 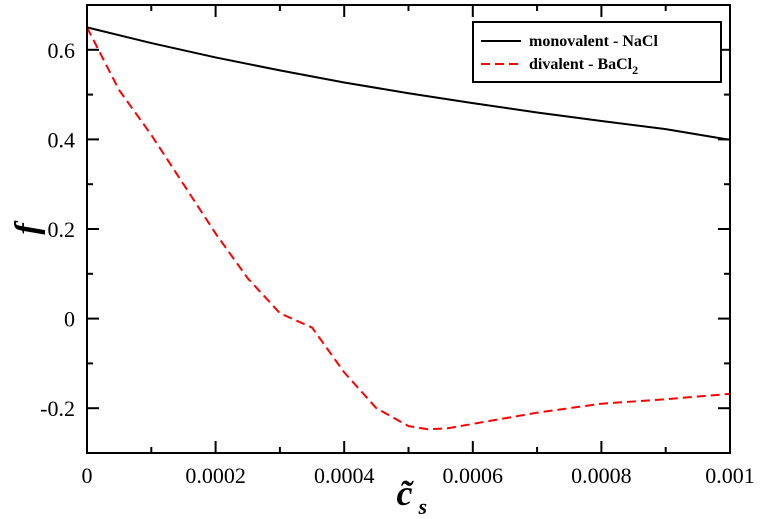 What do you see at coordinates (406, 493) in the screenshot?
I see `svg-text: c̃` at bounding box center [406, 493].